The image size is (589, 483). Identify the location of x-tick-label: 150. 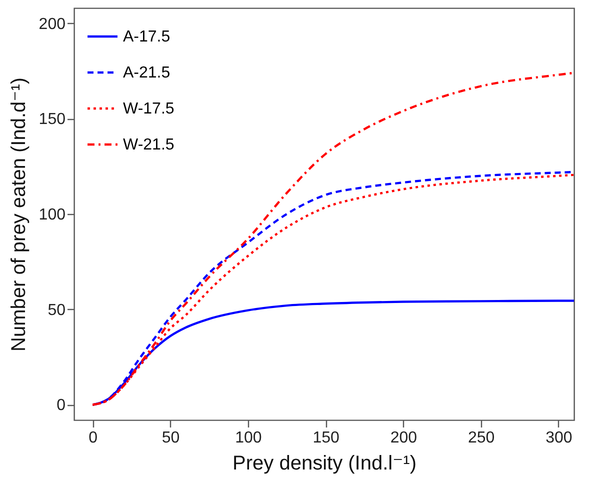
(326, 438).